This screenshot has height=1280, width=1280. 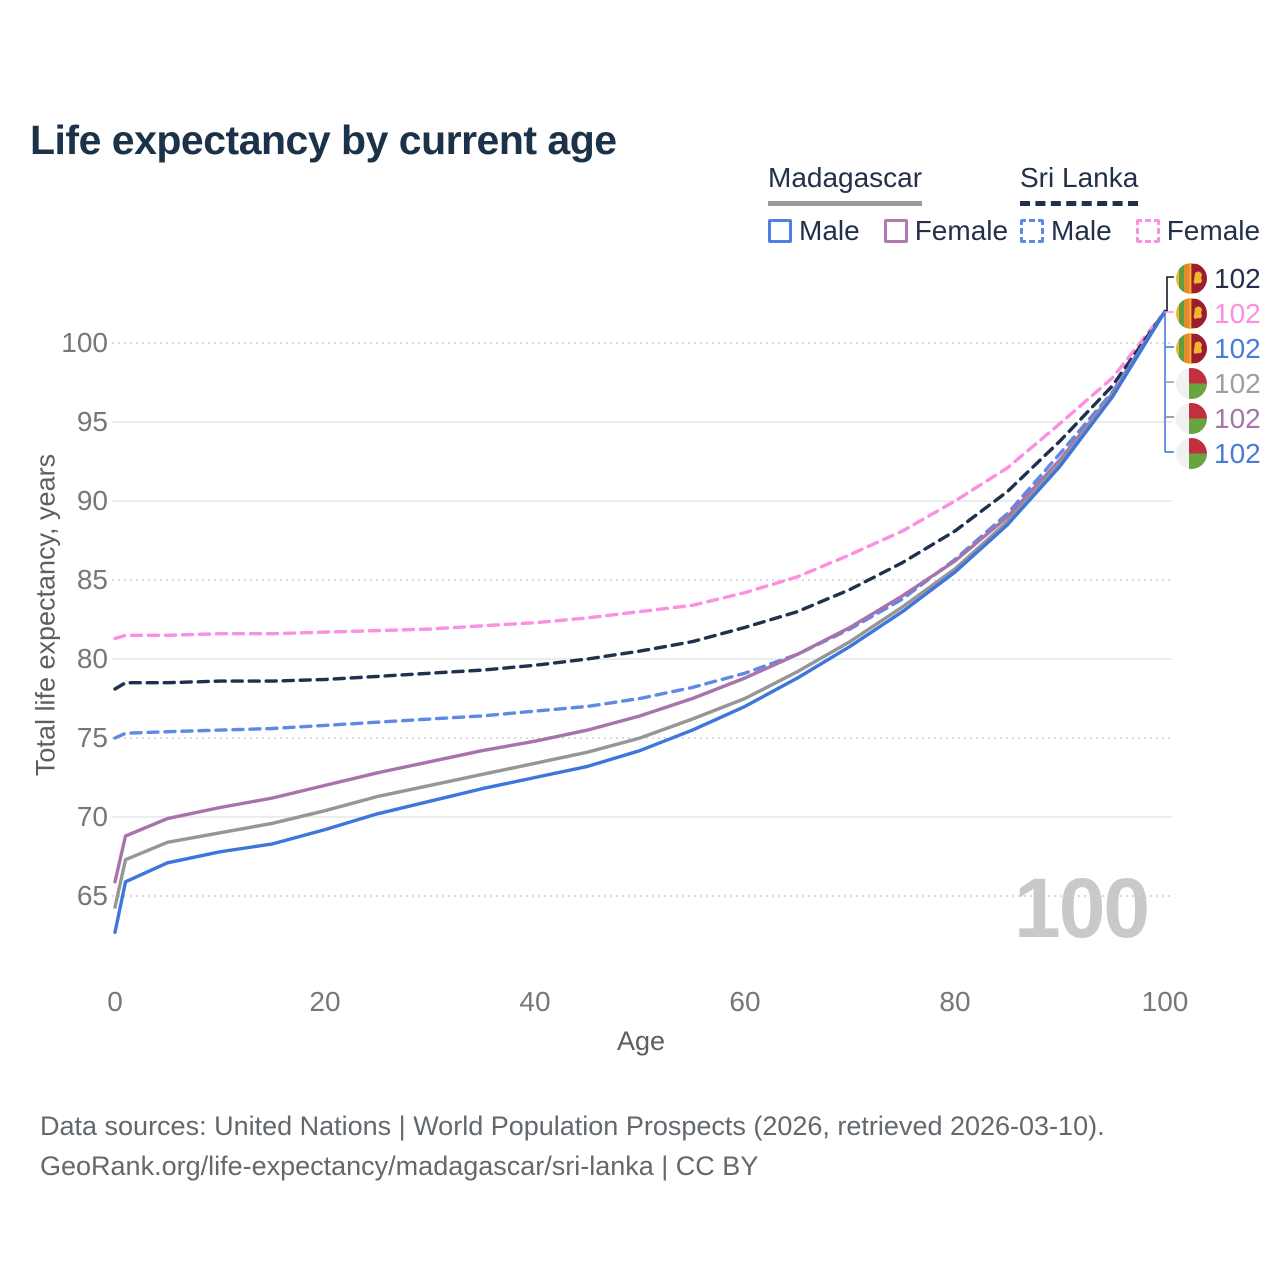 I want to click on x-tick-label-0: 0, so click(x=115, y=1001).